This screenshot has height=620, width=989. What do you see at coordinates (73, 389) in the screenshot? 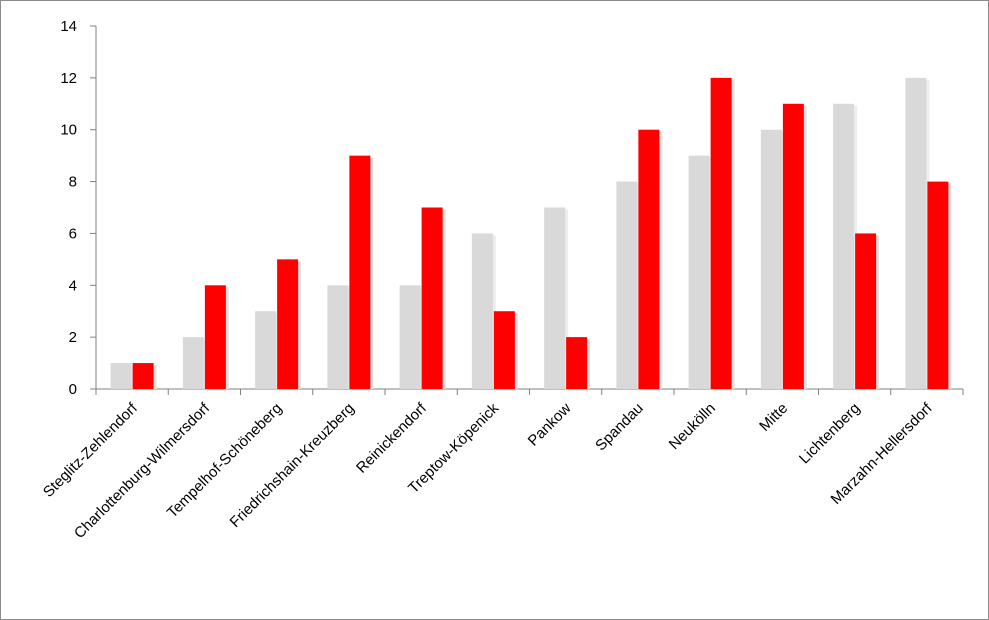
I see `y-tick-label: 0` at bounding box center [73, 389].